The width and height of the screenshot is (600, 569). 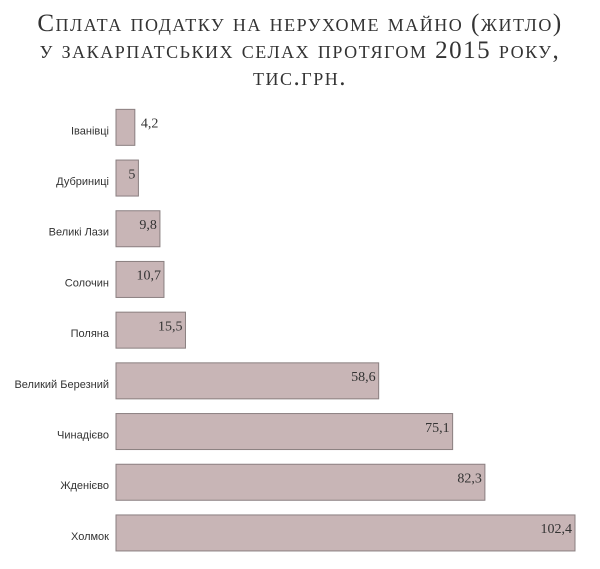 I want to click on value-label: 82,3, so click(x=469, y=478).